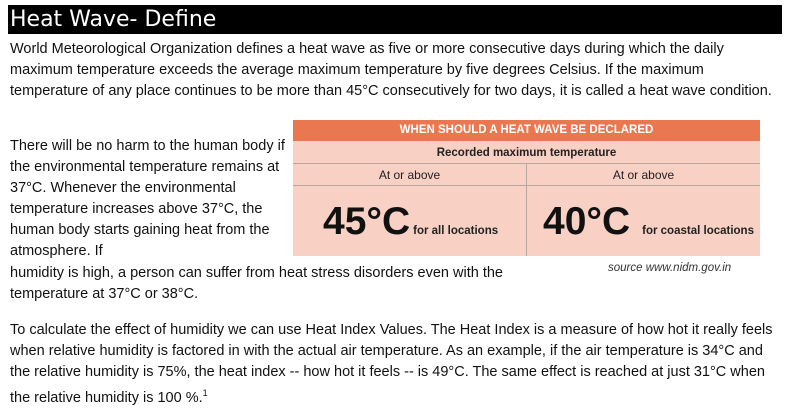  I want to click on column-label-coastal: At or above, so click(643, 175).